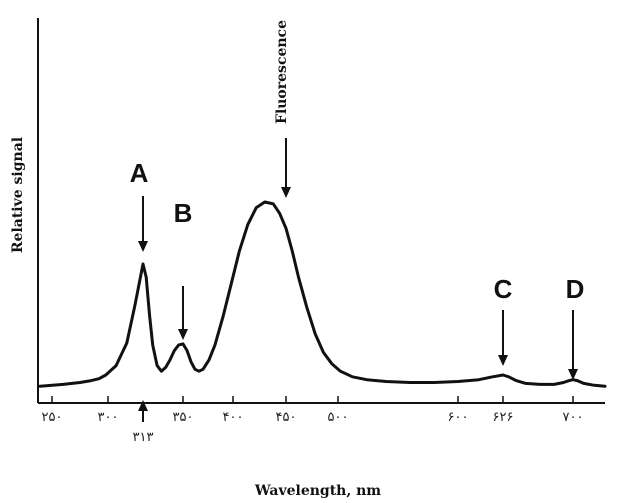 The width and height of the screenshot is (637, 503). I want to click on arrow-b, so click(183, 313).